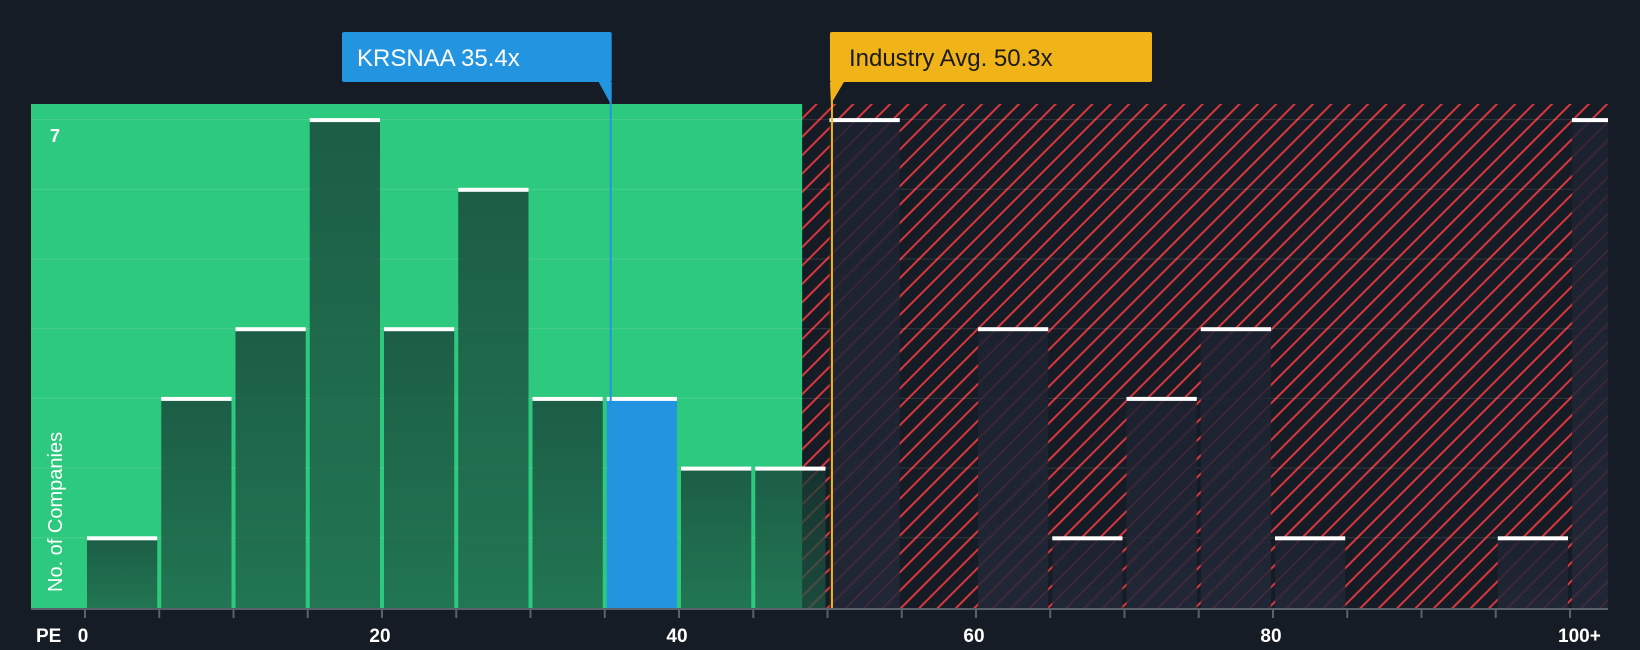 The image size is (1640, 650). What do you see at coordinates (839, 628) in the screenshot?
I see `x-axis-ticks: 0 20 40 60 80 100+` at bounding box center [839, 628].